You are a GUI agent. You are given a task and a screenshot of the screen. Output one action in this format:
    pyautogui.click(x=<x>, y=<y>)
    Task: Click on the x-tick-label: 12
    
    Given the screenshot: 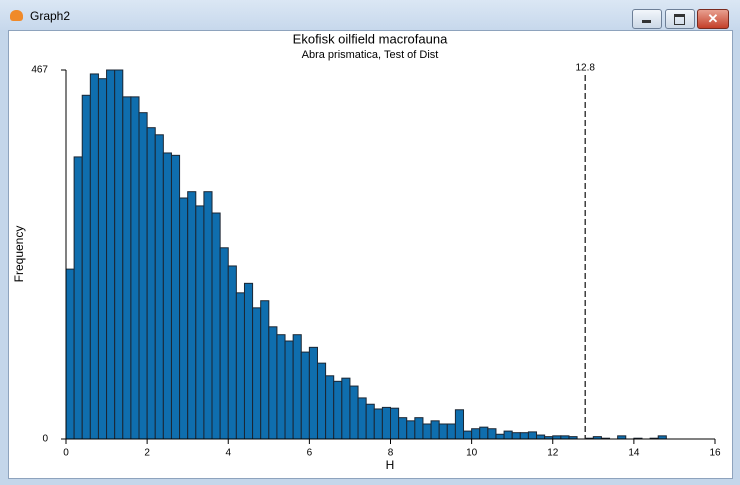 What is the action you would take?
    pyautogui.click(x=553, y=453)
    